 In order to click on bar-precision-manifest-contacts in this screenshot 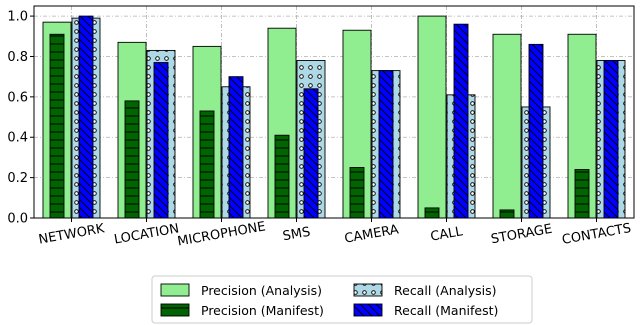, I will do `click(582, 194)`.